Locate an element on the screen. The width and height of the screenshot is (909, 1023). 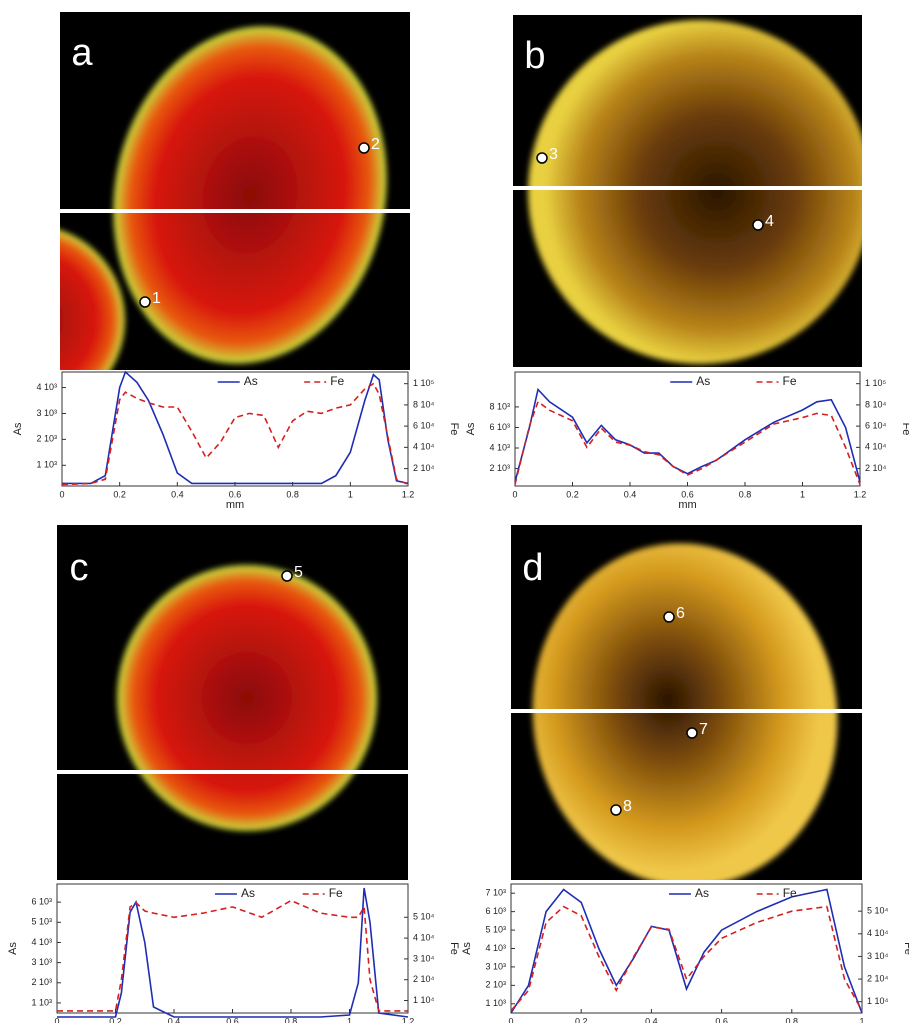
y2-tick-label: 1 10⁴ is located at coordinates (878, 1001).